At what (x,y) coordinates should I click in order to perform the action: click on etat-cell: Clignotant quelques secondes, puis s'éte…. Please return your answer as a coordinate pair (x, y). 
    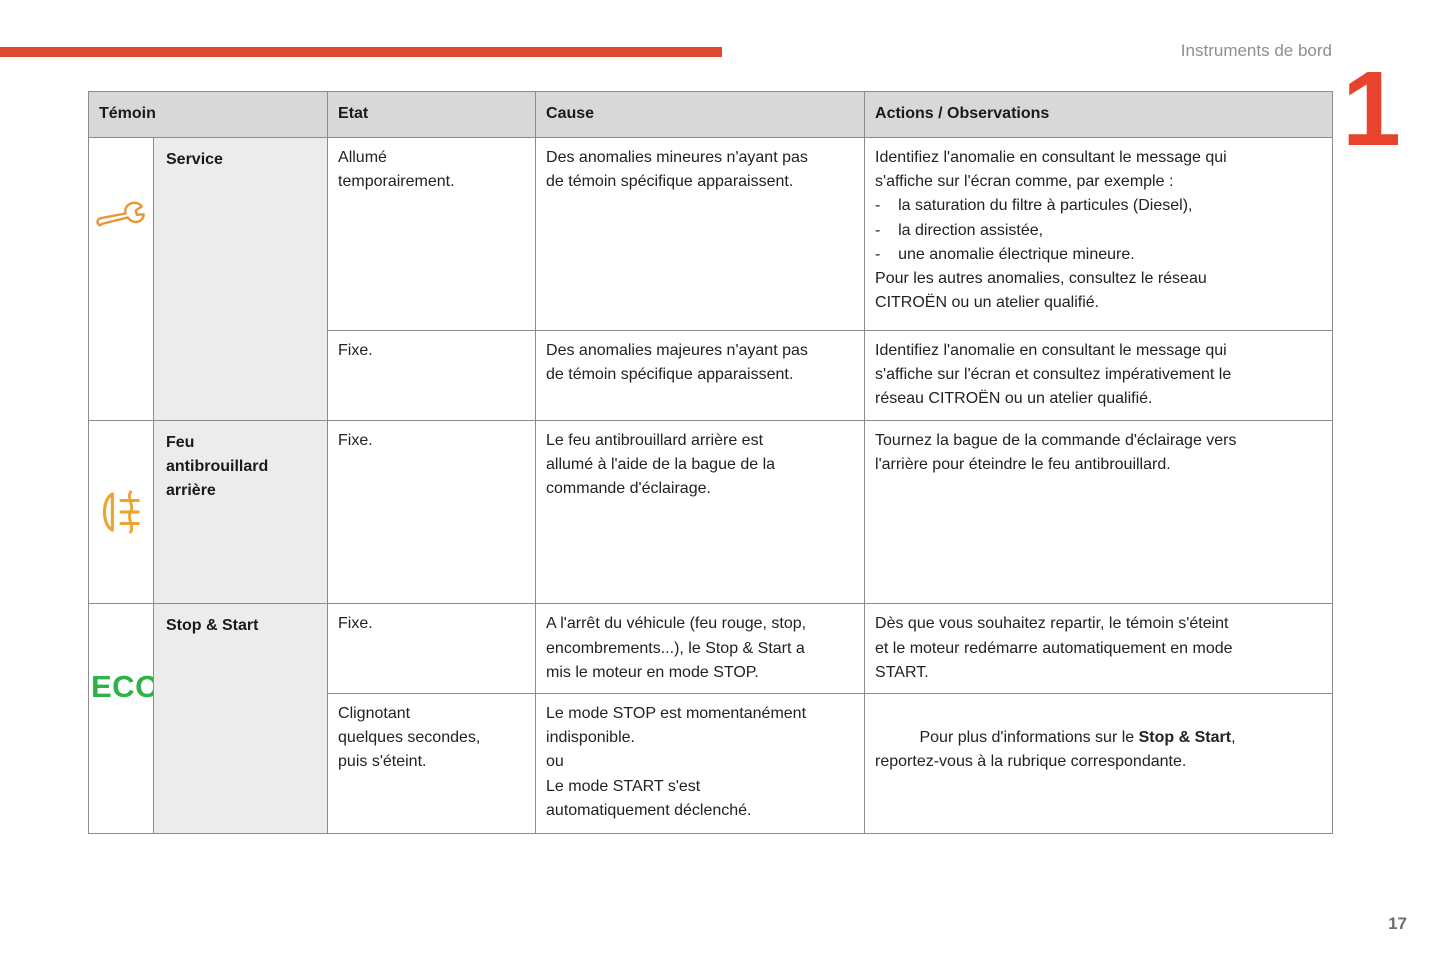
    Looking at the image, I should click on (432, 764).